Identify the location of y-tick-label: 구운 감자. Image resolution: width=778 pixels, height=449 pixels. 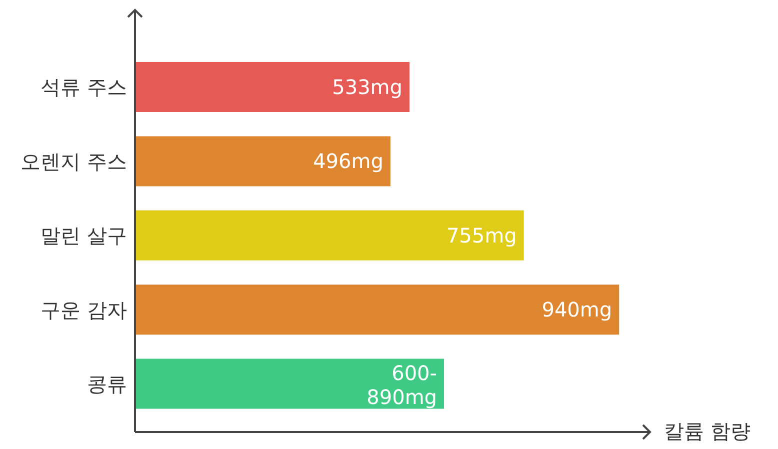
(83, 310).